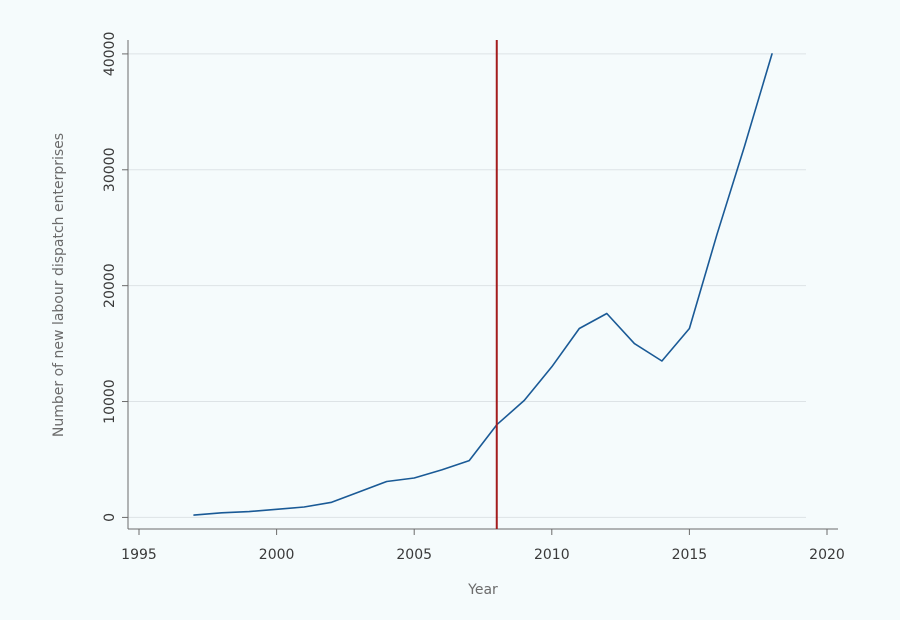 Image resolution: width=900 pixels, height=620 pixels. I want to click on x-tick-label: 1995, so click(139, 555).